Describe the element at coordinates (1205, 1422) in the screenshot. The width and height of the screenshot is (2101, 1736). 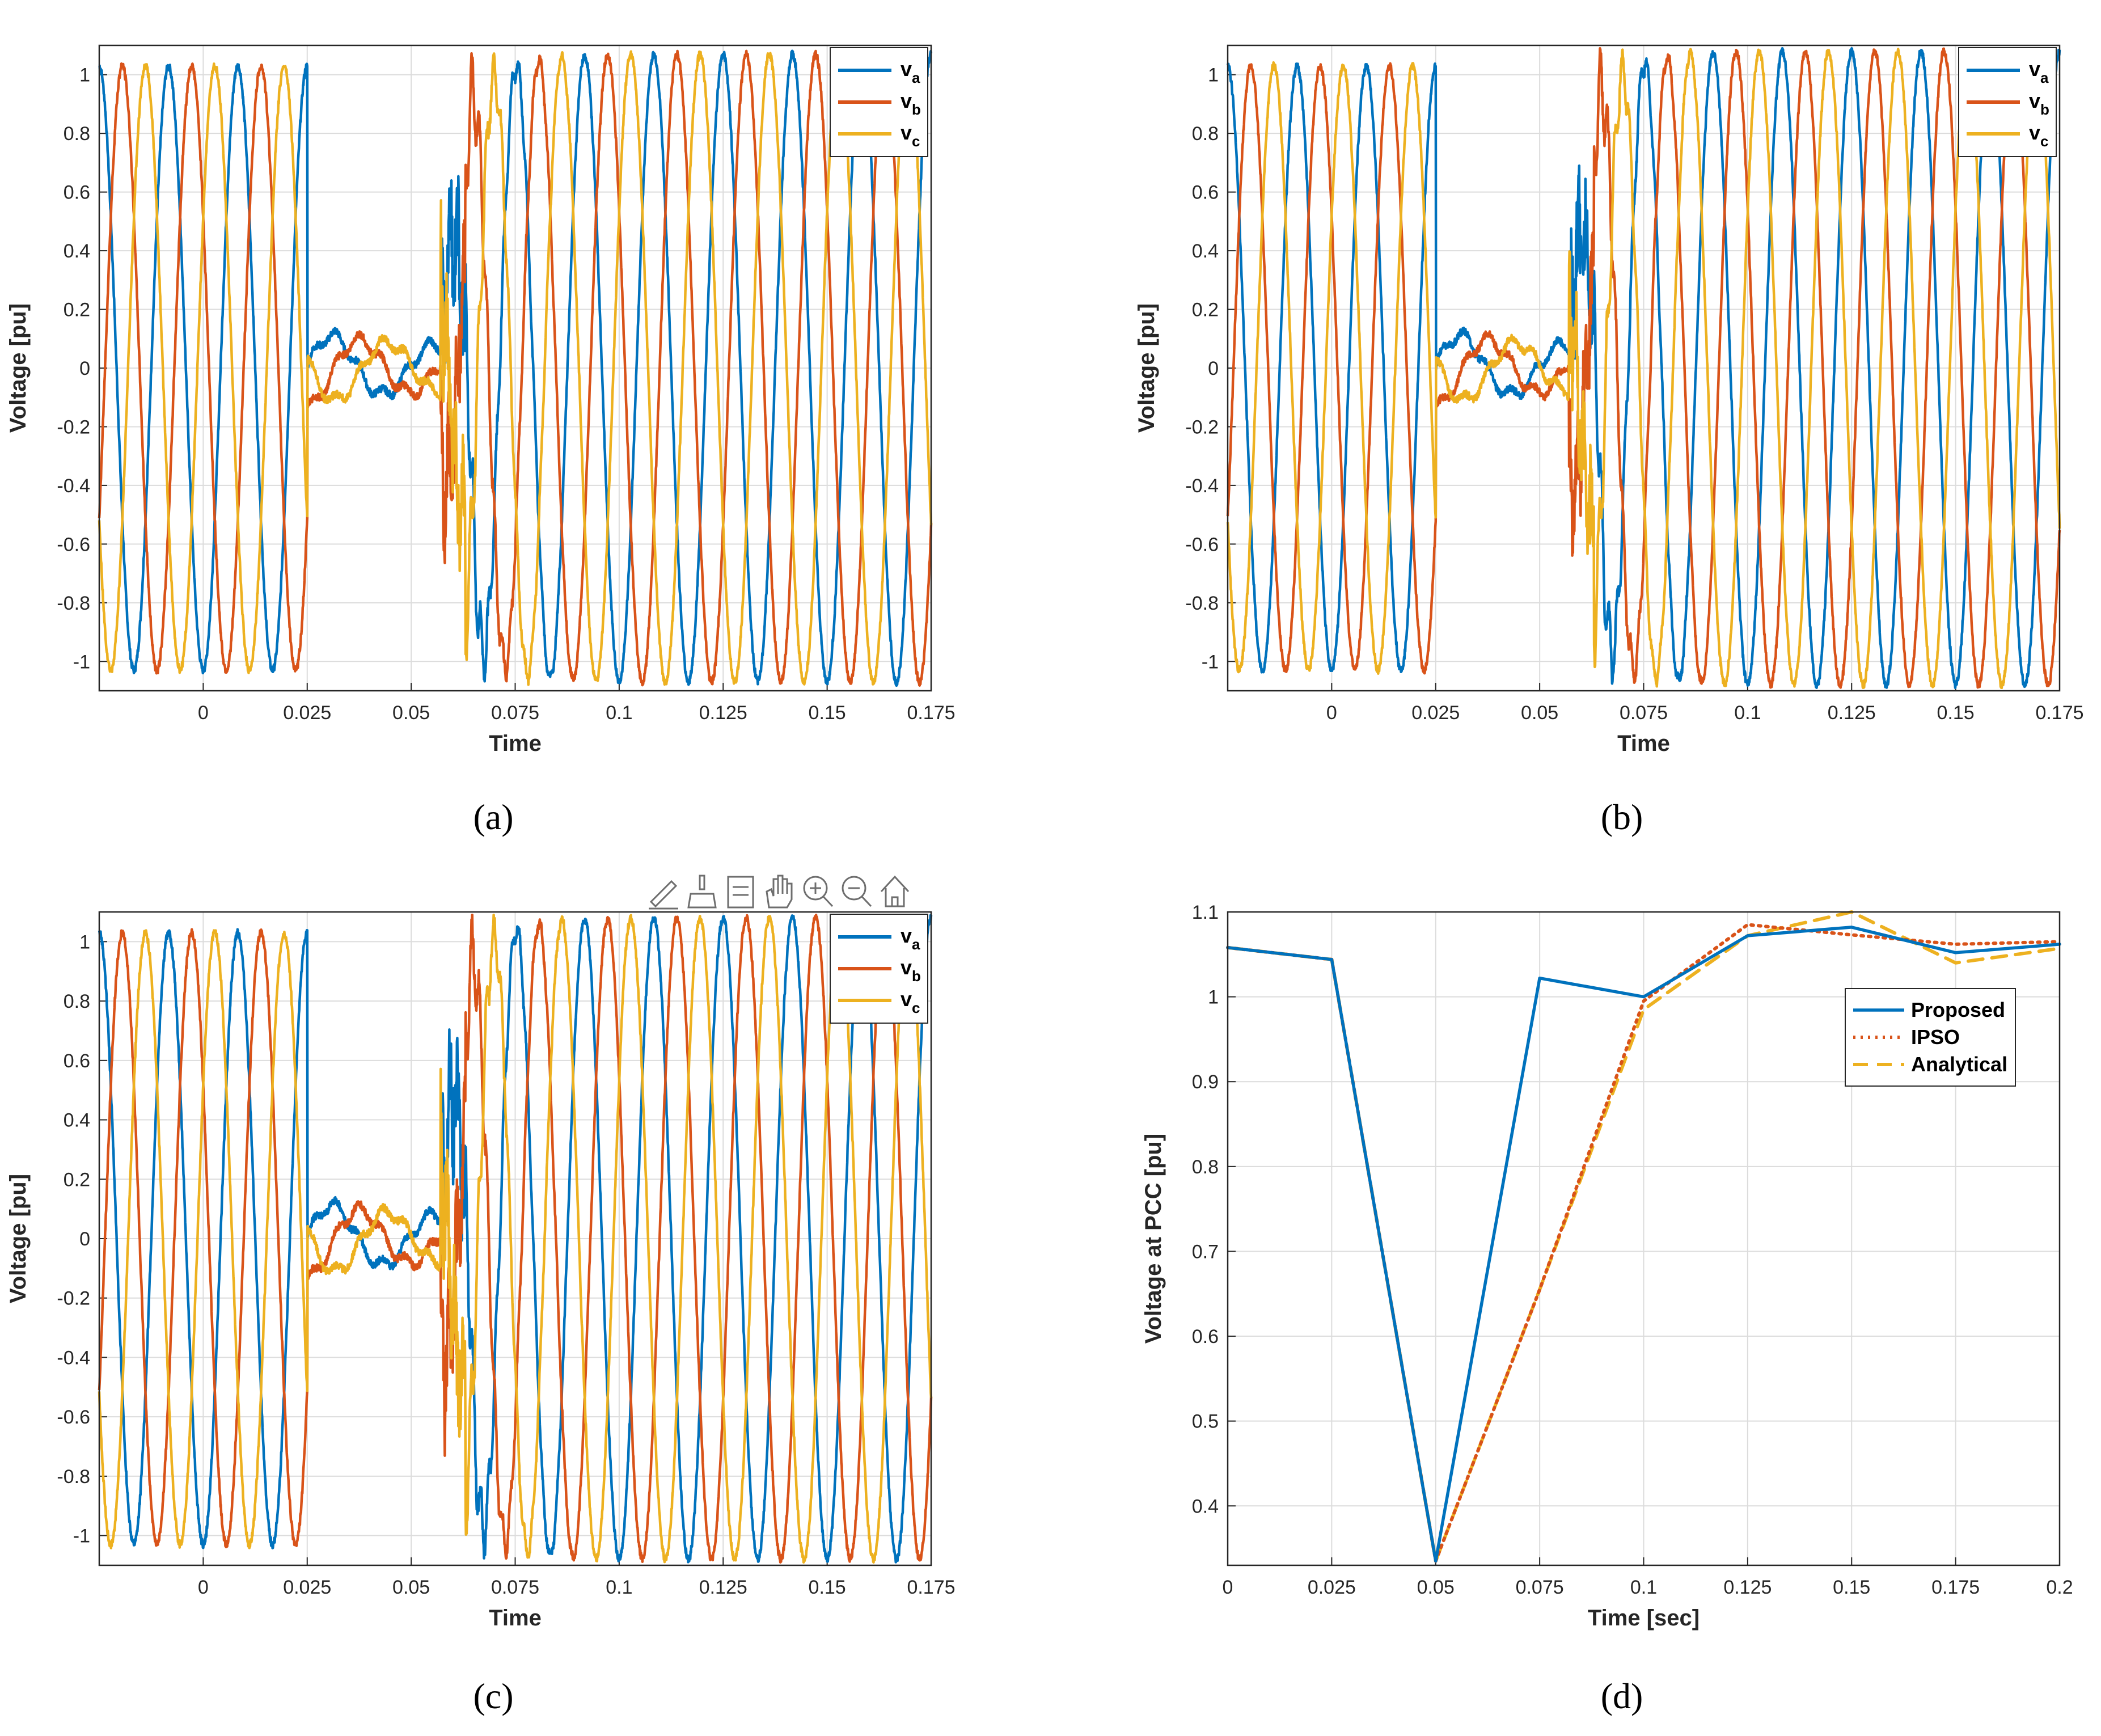
I see `y-tick-label: 0.5` at that location.